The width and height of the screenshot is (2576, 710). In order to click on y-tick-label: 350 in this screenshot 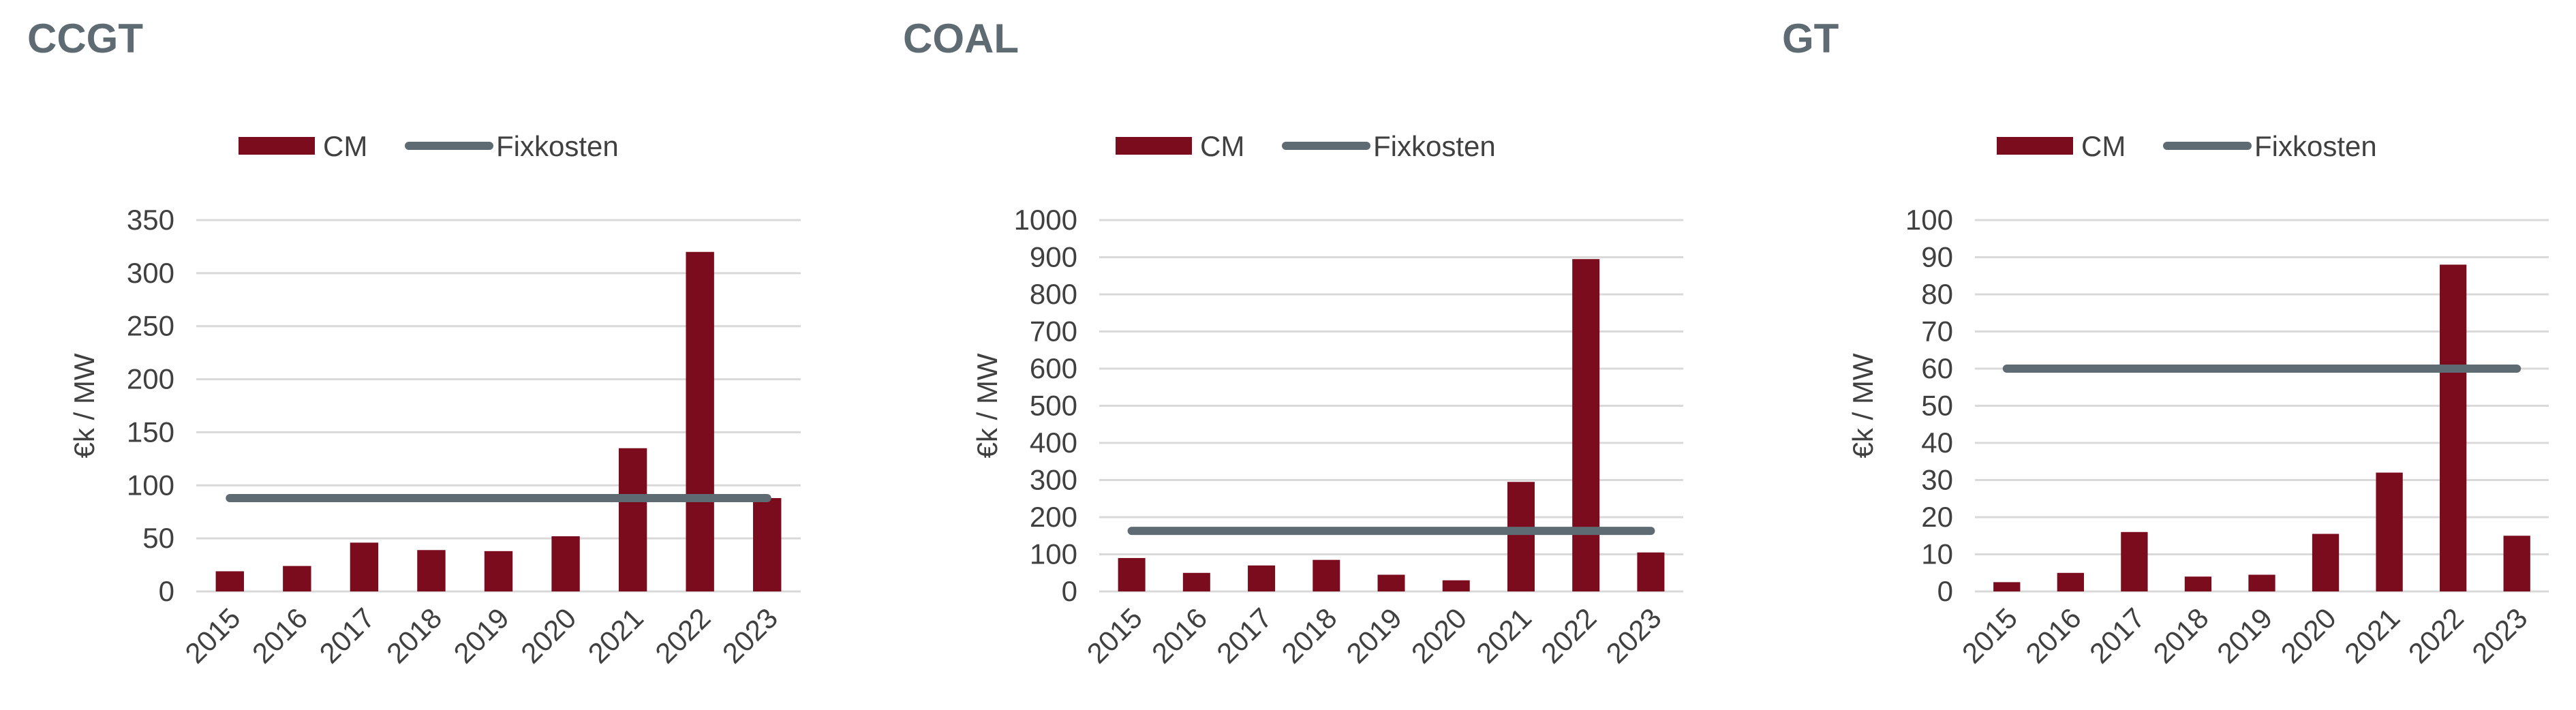, I will do `click(150, 220)`.